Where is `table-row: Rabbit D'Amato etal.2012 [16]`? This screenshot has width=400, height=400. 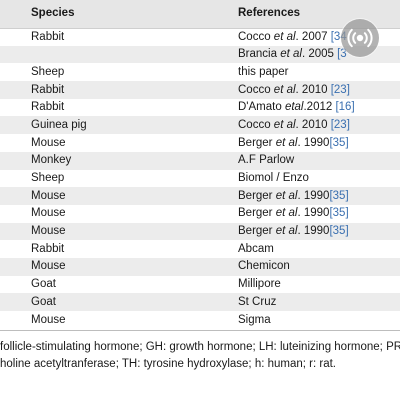
table-row: Rabbit D'Amato etal.2012 [16] is located at coordinates (200, 108).